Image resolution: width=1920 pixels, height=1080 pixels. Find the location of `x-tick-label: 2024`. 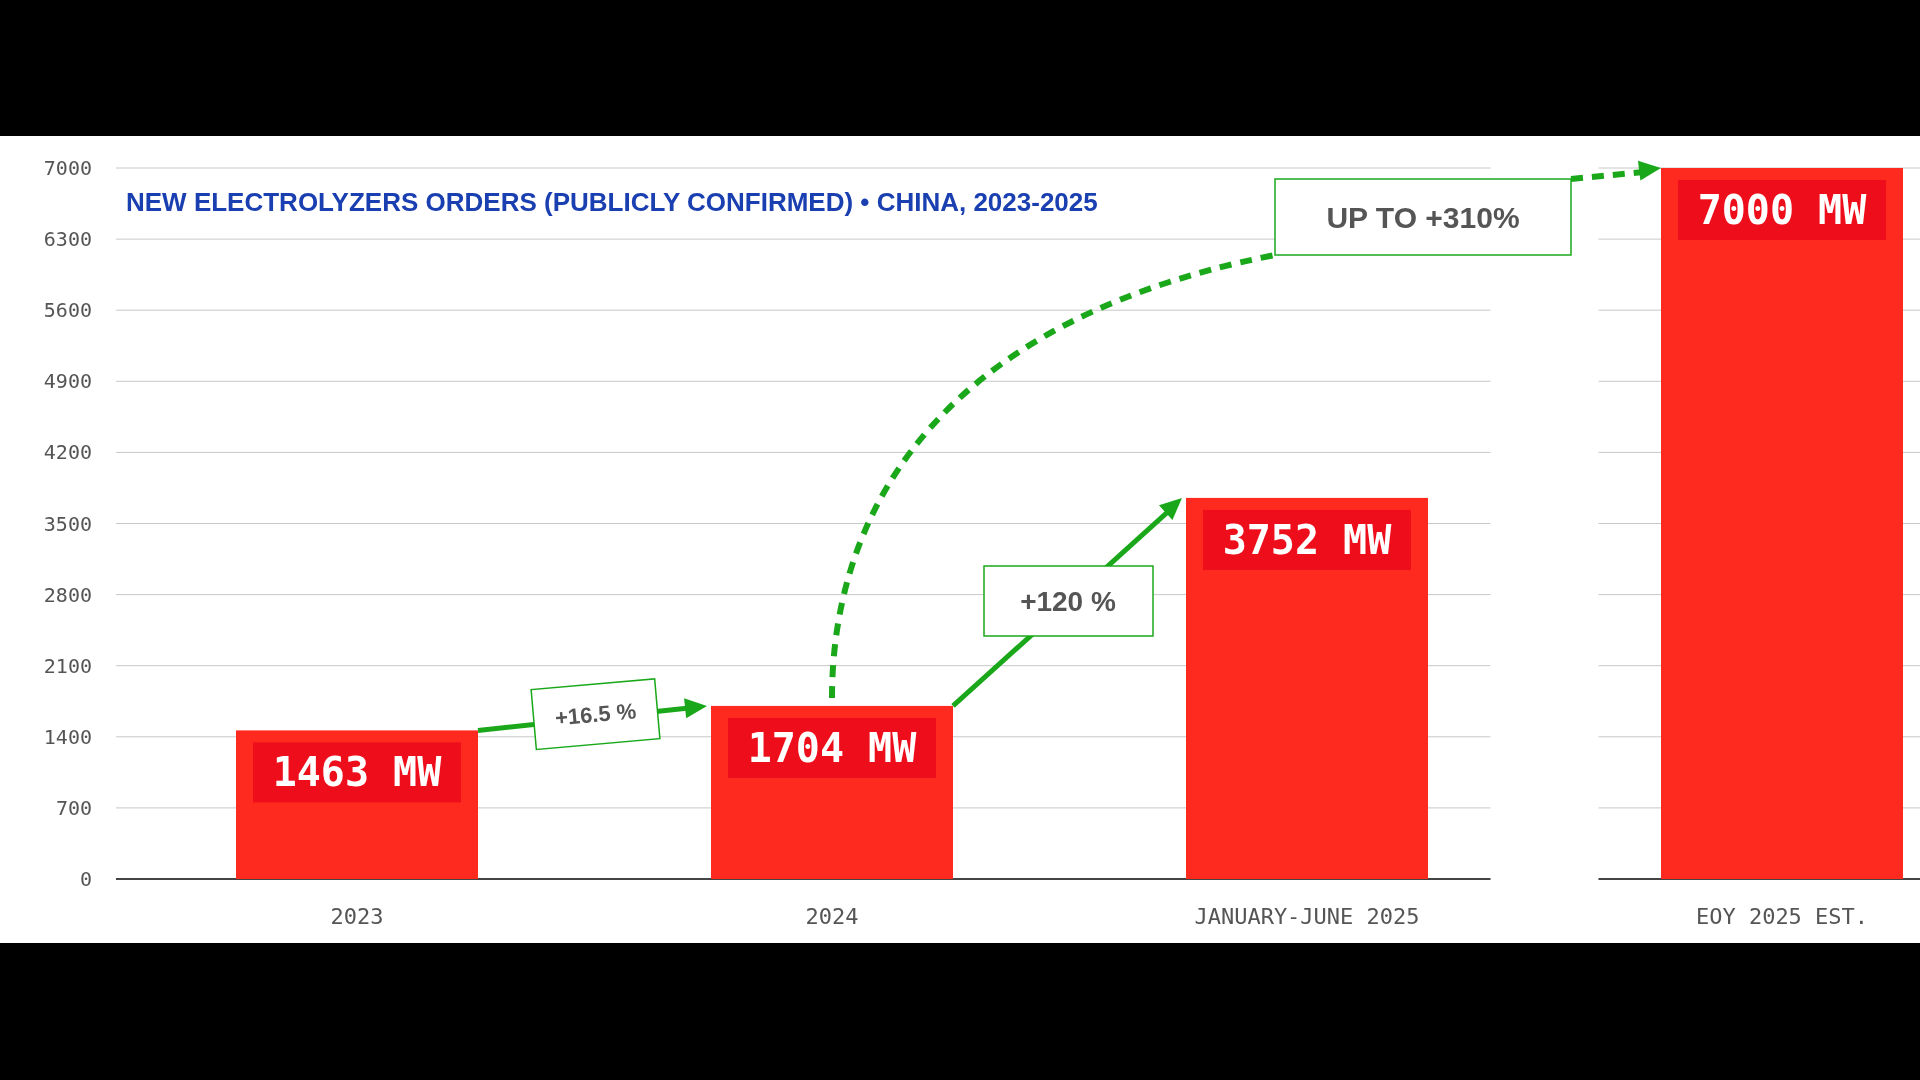

x-tick-label: 2024 is located at coordinates (832, 916).